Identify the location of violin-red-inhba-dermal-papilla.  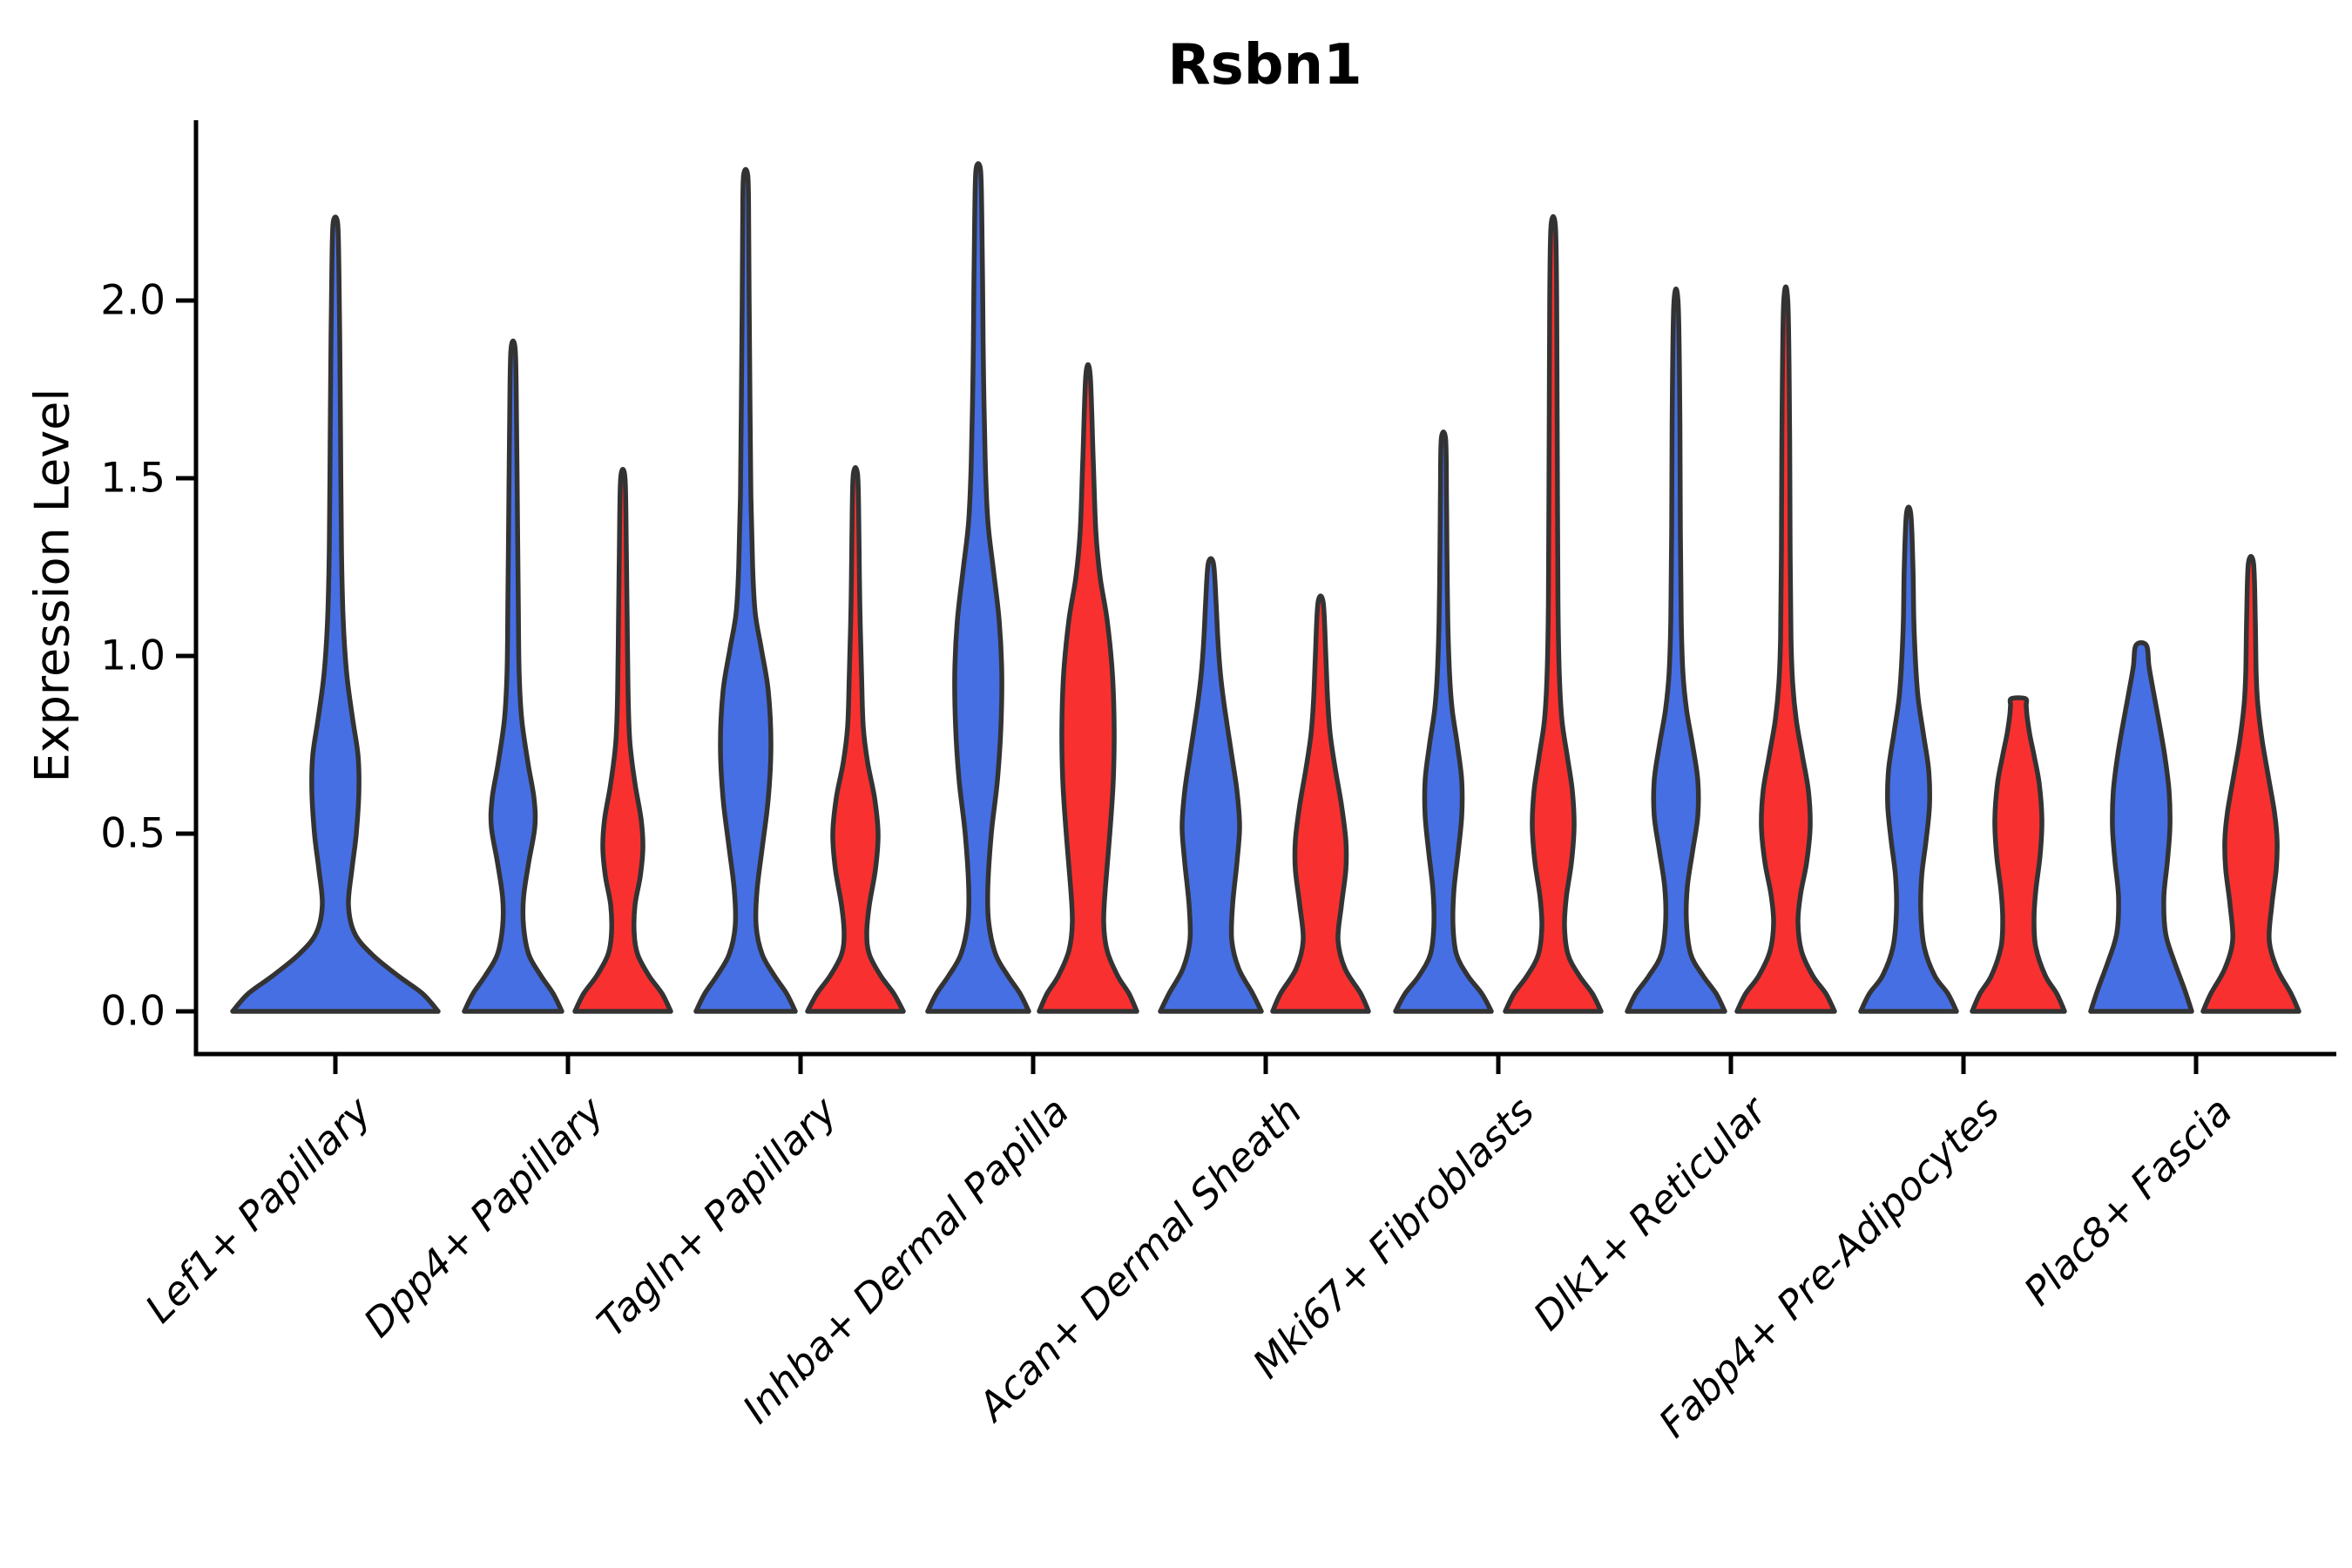
(1088, 688).